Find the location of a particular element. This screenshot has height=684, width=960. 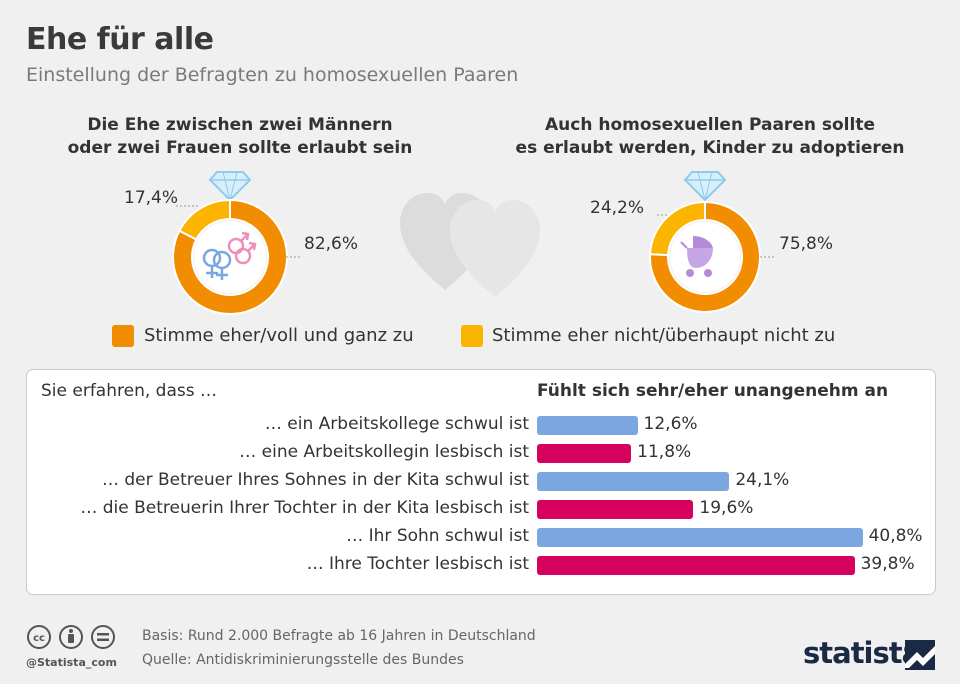

donut2-title-line1: Auch homosexuellen Paaren sollte is located at coordinates (710, 125).